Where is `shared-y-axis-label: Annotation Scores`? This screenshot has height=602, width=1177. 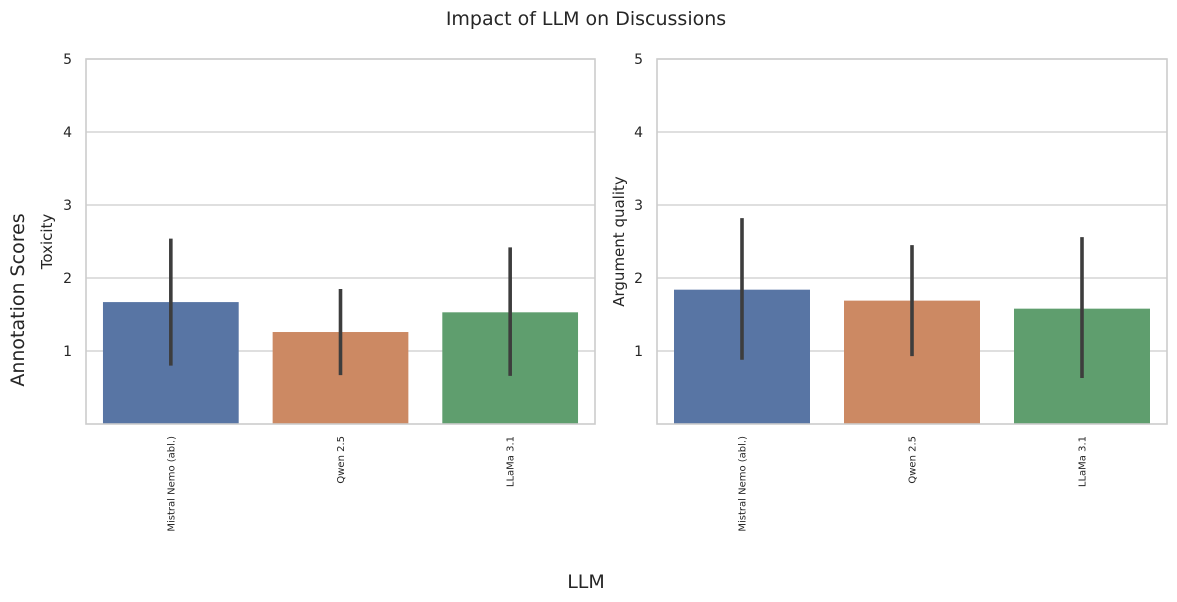 shared-y-axis-label: Annotation Scores is located at coordinates (18, 299).